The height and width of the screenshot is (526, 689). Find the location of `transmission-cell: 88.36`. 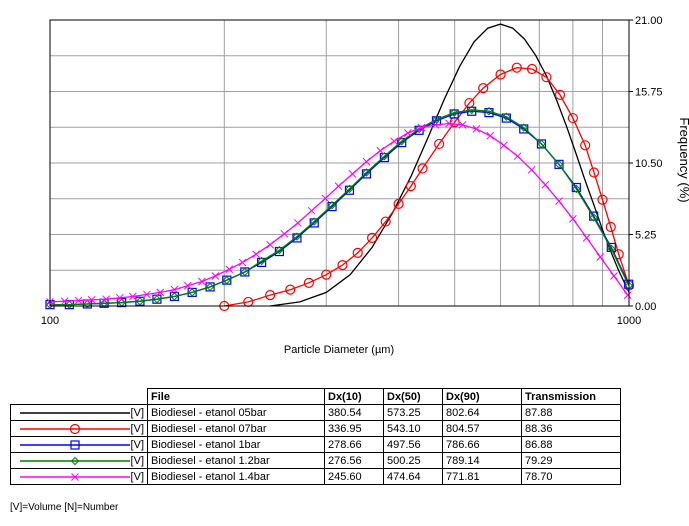

transmission-cell: 88.36 is located at coordinates (571, 428).